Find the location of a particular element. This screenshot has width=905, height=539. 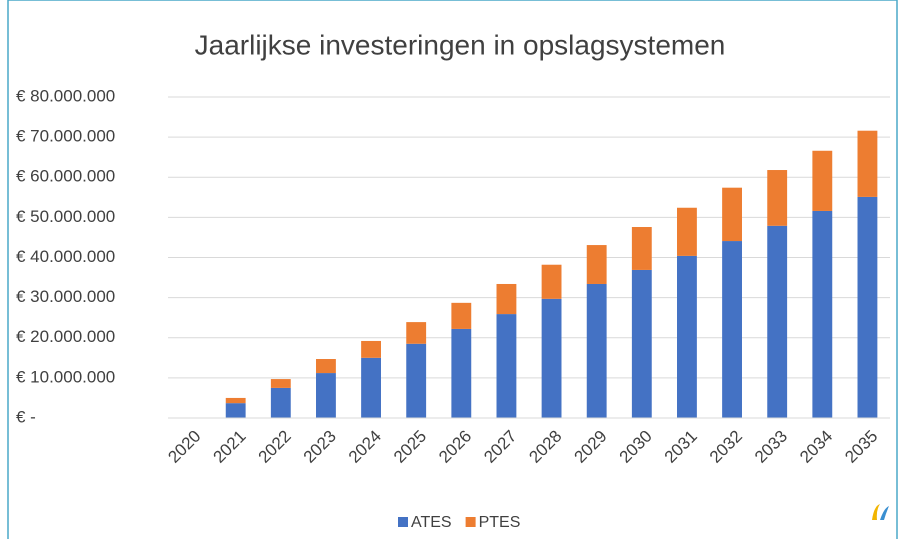

x-tick-label: 2029 is located at coordinates (591, 447).